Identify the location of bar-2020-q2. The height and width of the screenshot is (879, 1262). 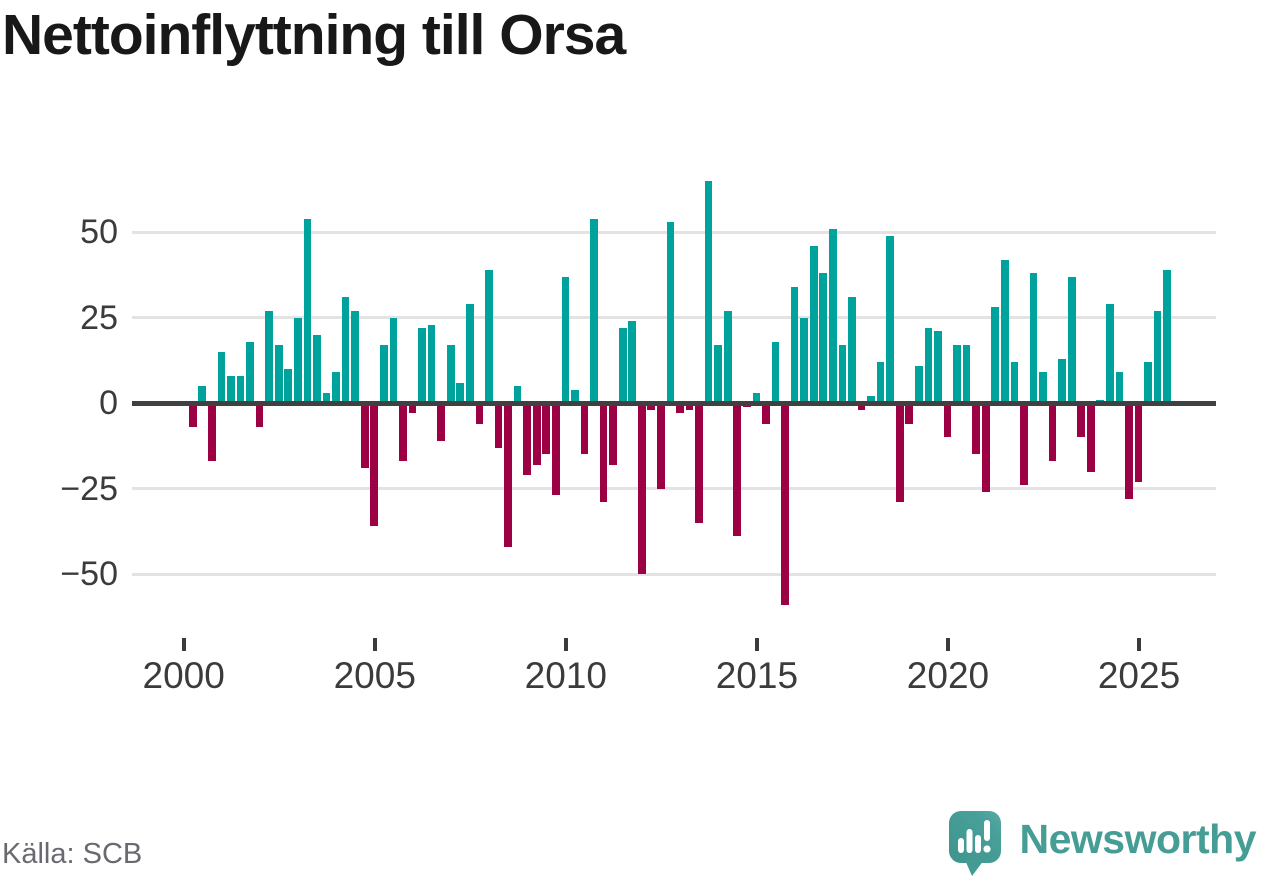
(966, 374).